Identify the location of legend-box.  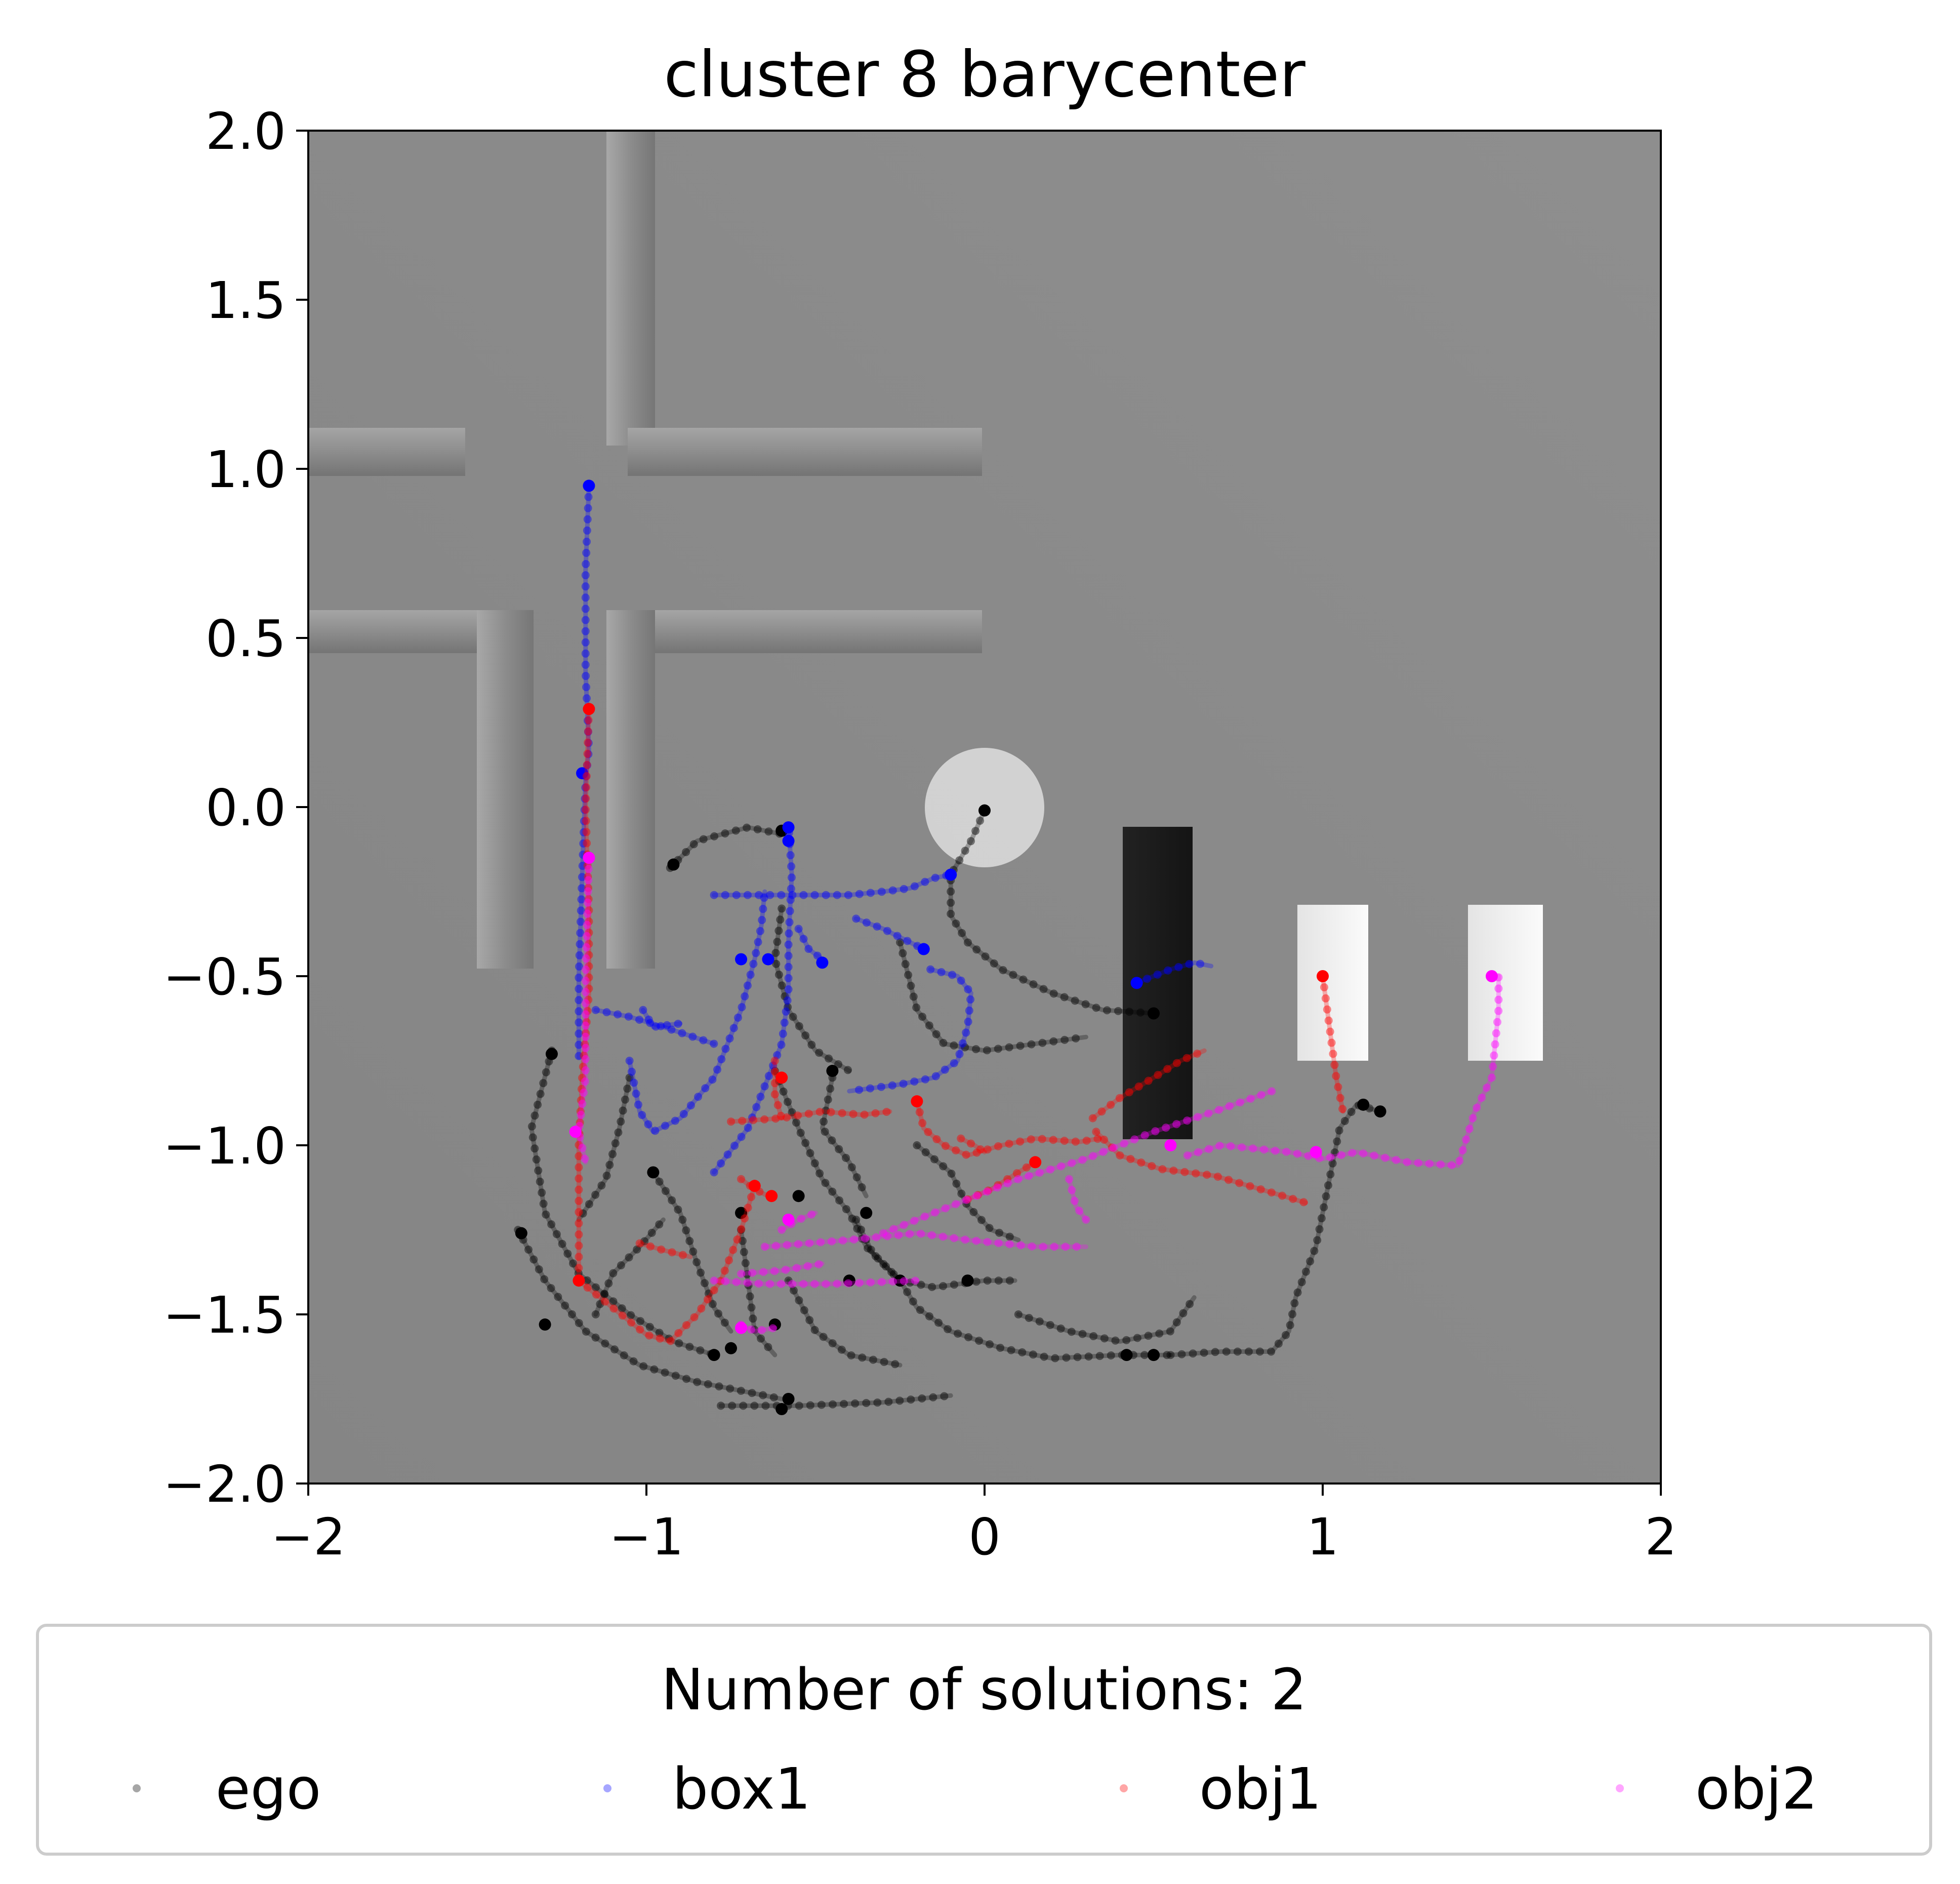
(984, 1740).